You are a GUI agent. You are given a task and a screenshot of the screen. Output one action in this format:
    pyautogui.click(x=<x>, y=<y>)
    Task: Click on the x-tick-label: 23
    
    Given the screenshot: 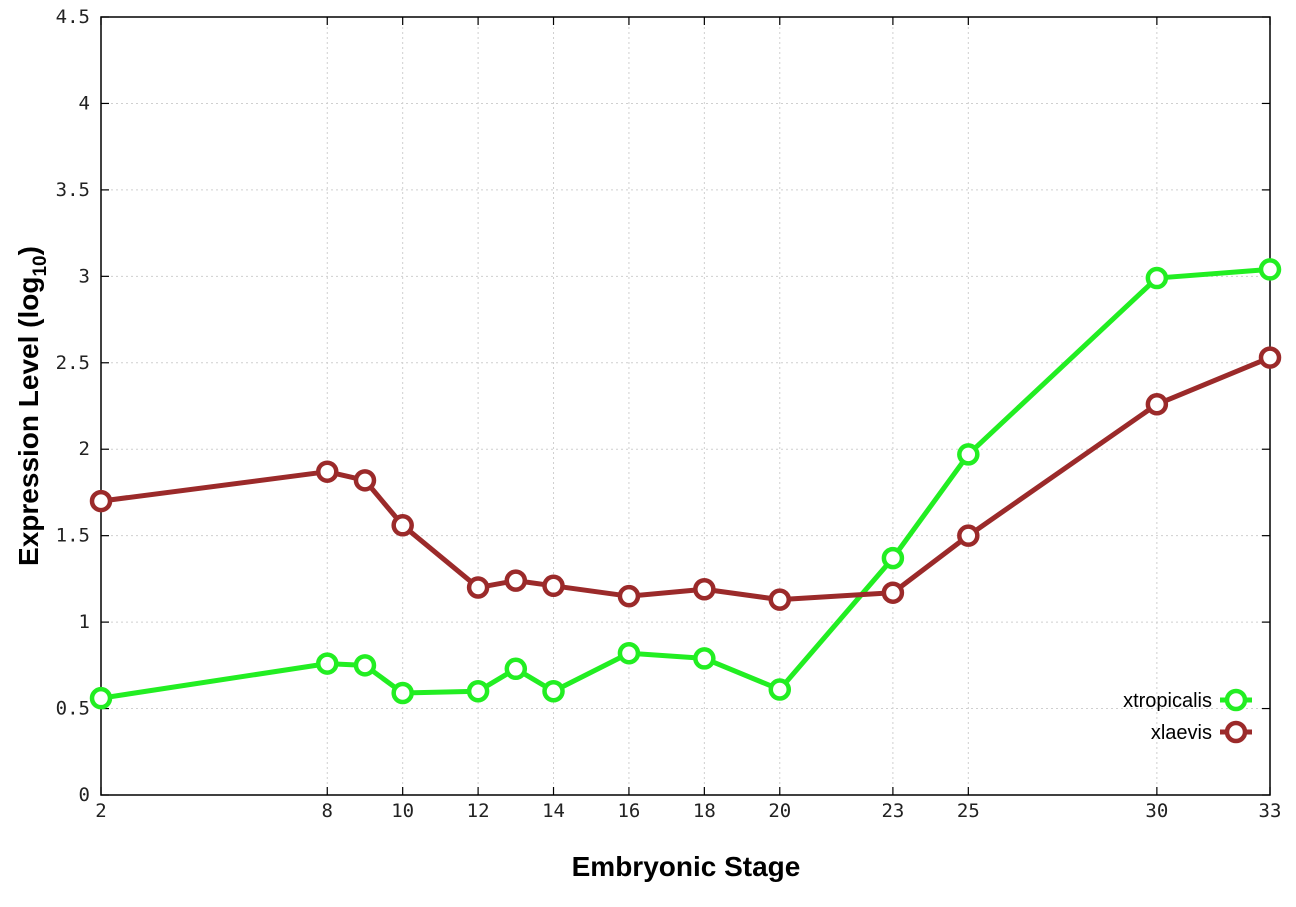 What is the action you would take?
    pyautogui.click(x=892, y=811)
    